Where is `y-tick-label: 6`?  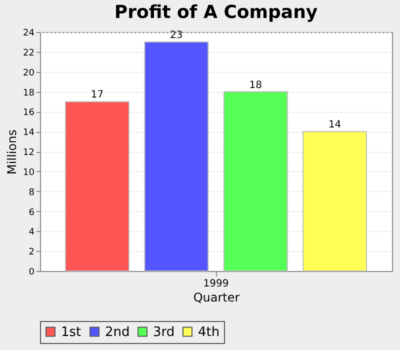 y-tick-label: 6 is located at coordinates (31, 213).